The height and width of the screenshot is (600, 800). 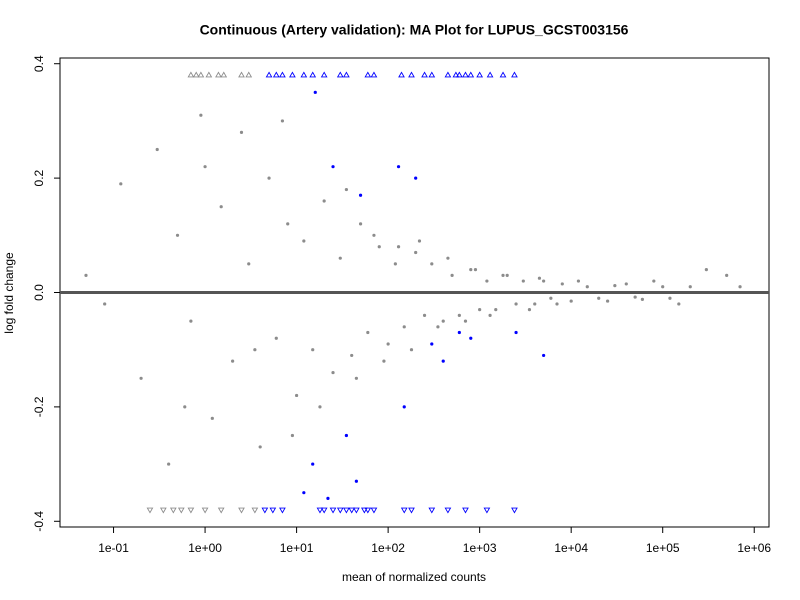 I want to click on x-tick-label: 1e+05, so click(x=663, y=548).